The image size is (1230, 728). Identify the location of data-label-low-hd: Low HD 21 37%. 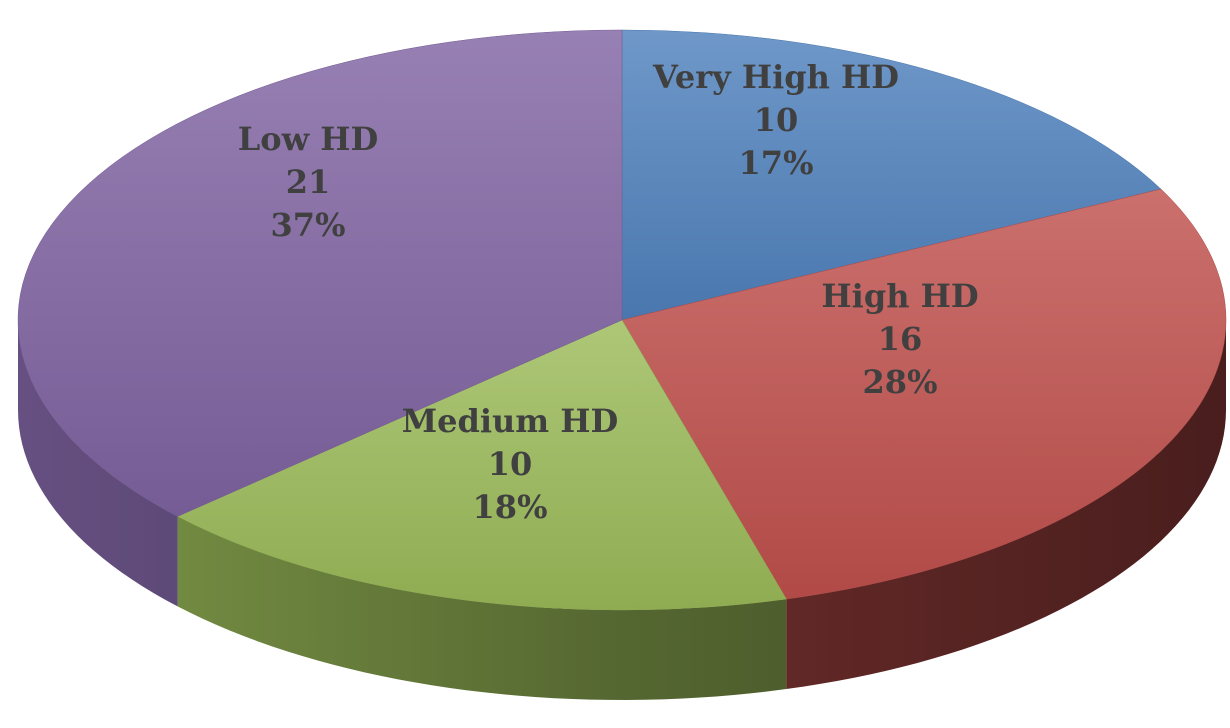
(308, 182).